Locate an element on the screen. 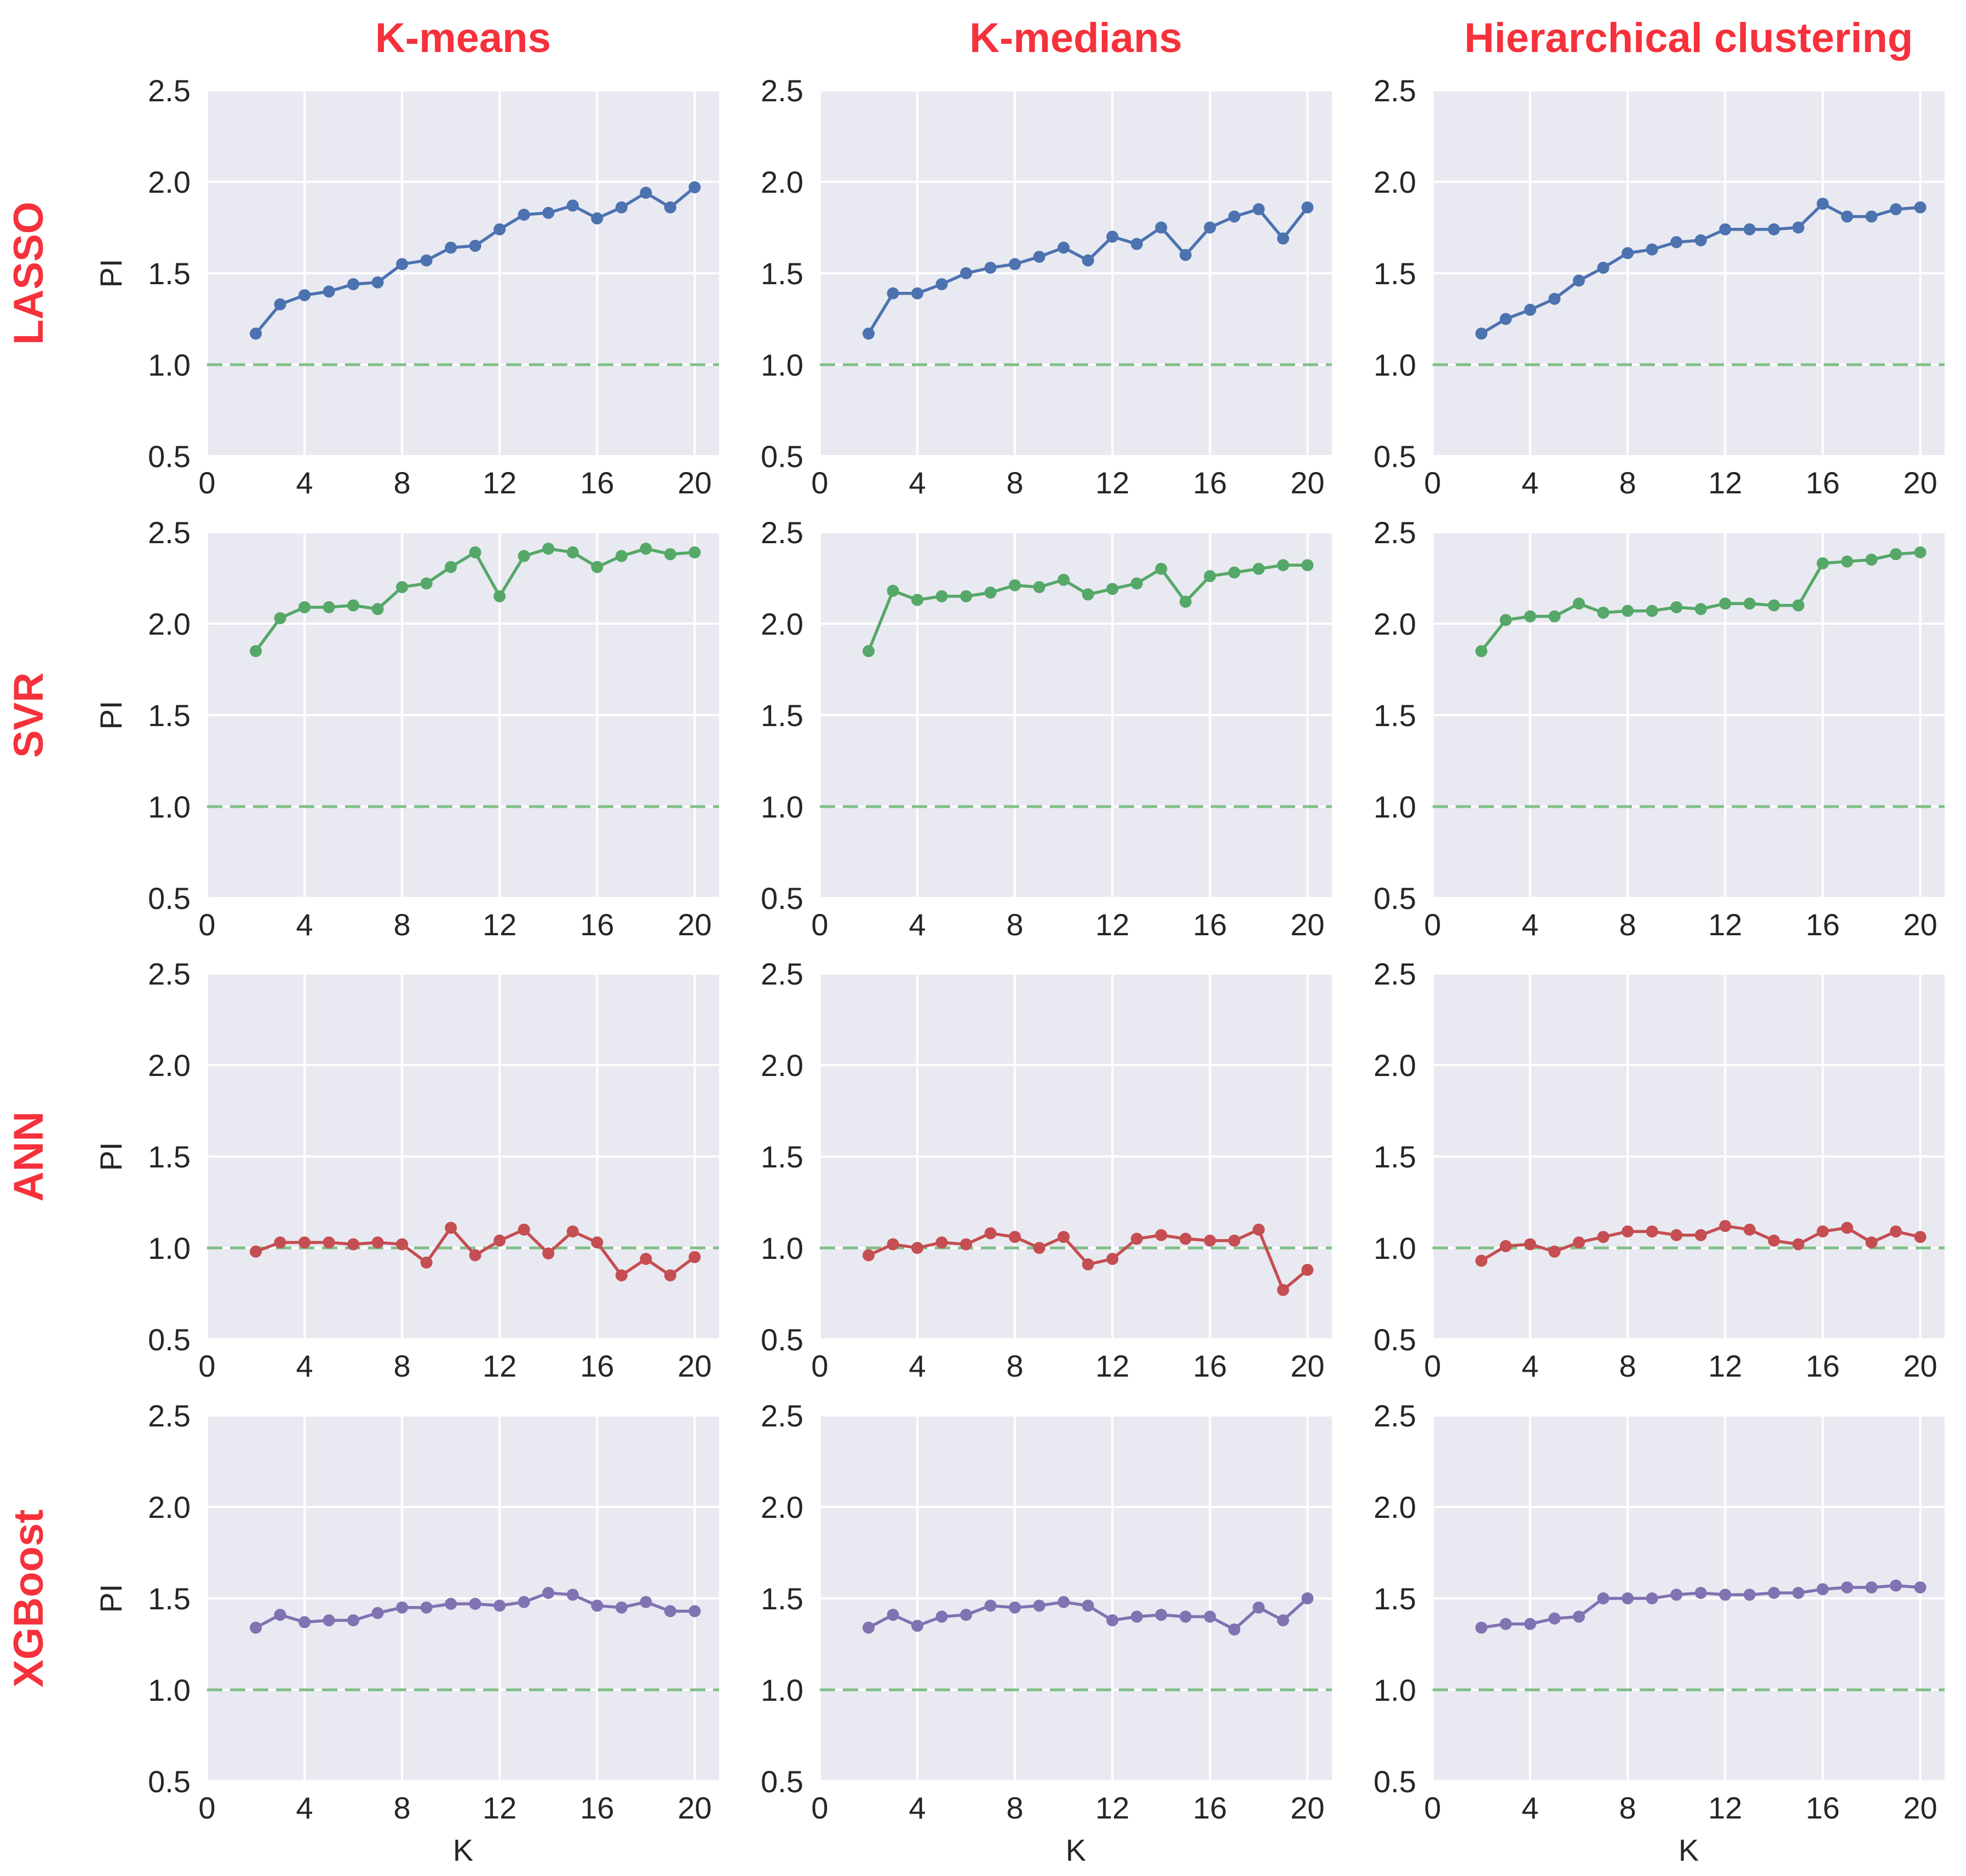 This screenshot has width=1966, height=1876. panel-svr-2: 0 4 8 12 16 20 0.5 1.0 1.5 2.0 2.5 is located at coordinates (1046, 729).